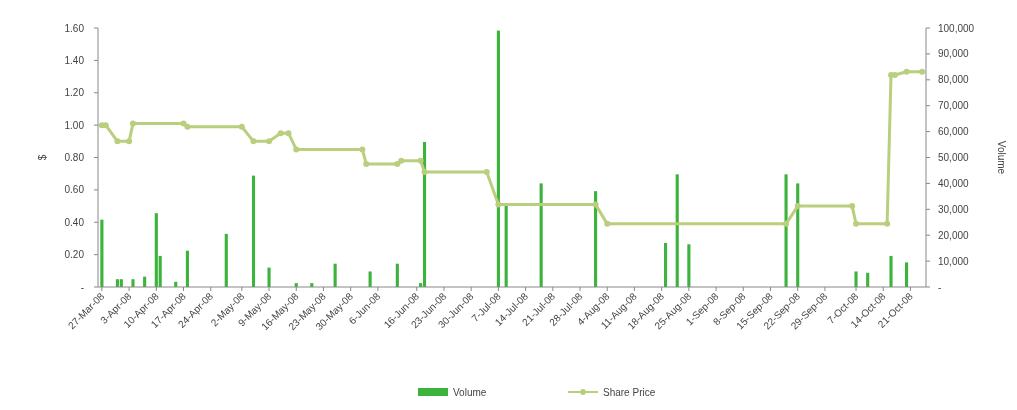  What do you see at coordinates (74, 28) in the screenshot?
I see `y-tick-label: 1.60` at bounding box center [74, 28].